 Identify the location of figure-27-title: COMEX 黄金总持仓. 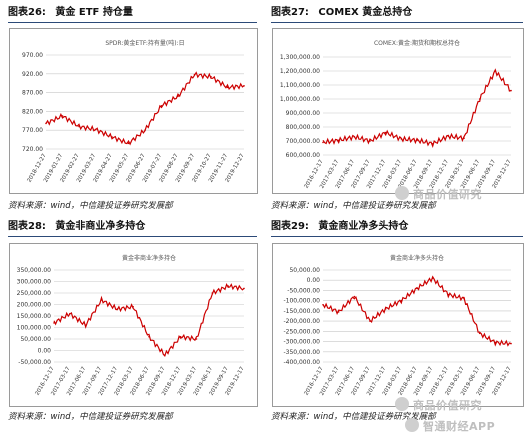
(365, 12).